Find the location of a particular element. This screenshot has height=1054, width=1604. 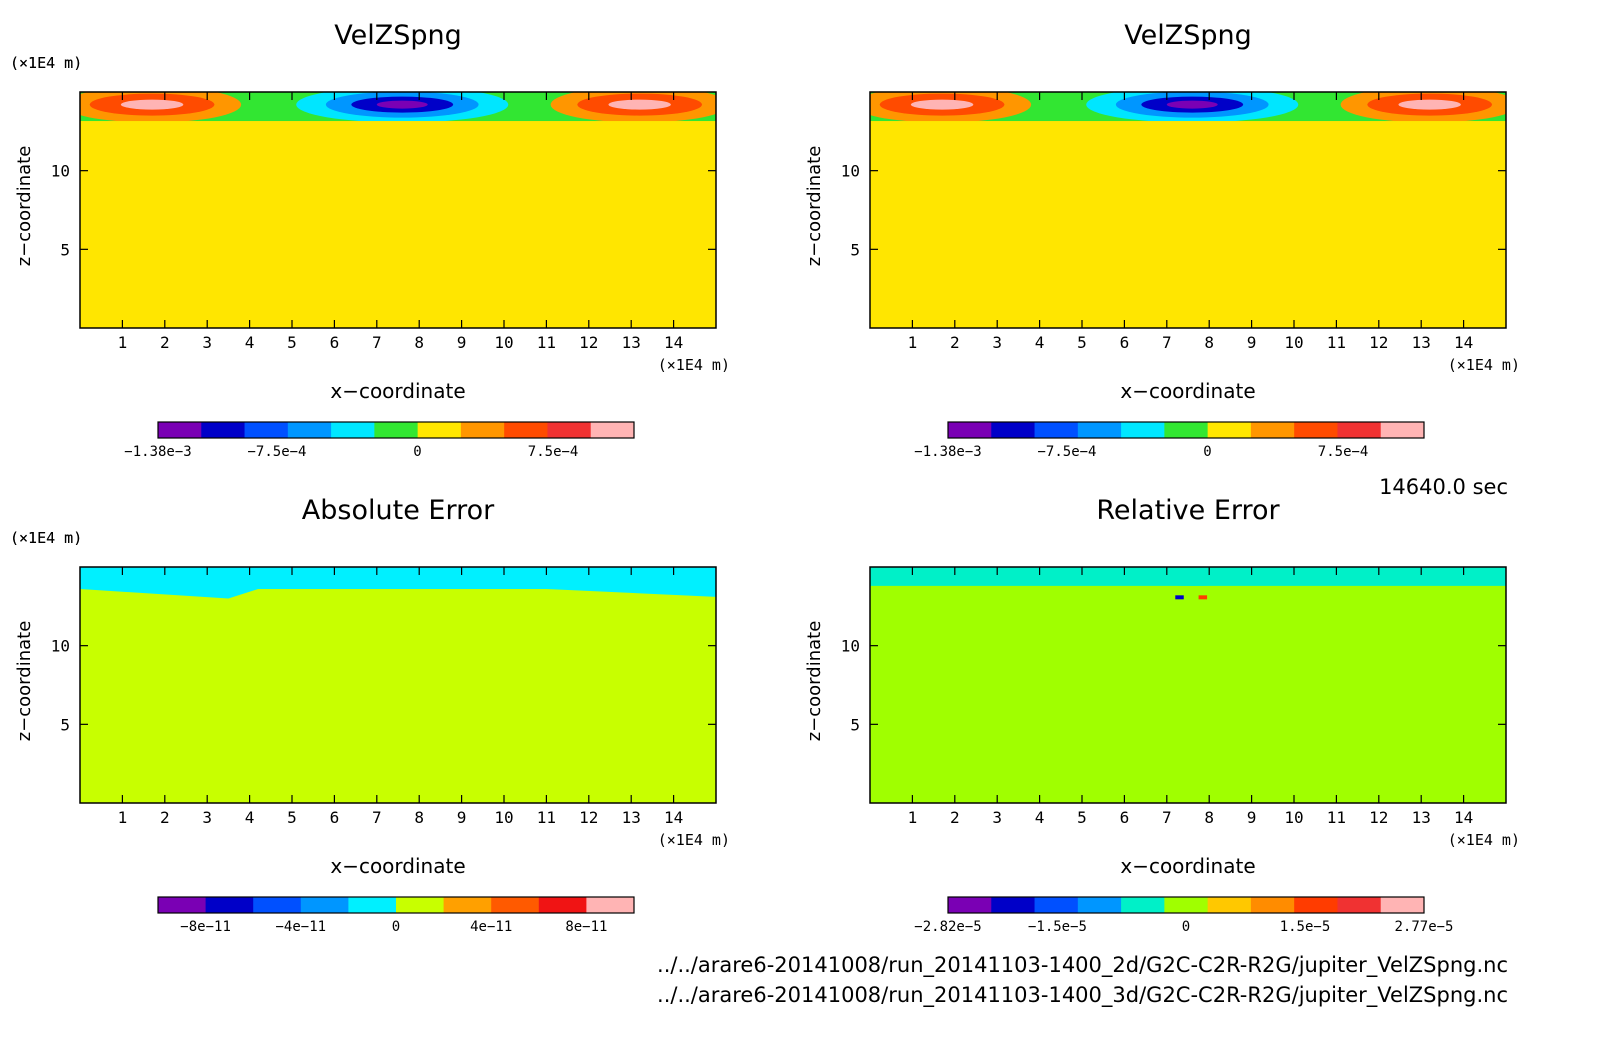

panel-title: Relative Error is located at coordinates (1188, 510).